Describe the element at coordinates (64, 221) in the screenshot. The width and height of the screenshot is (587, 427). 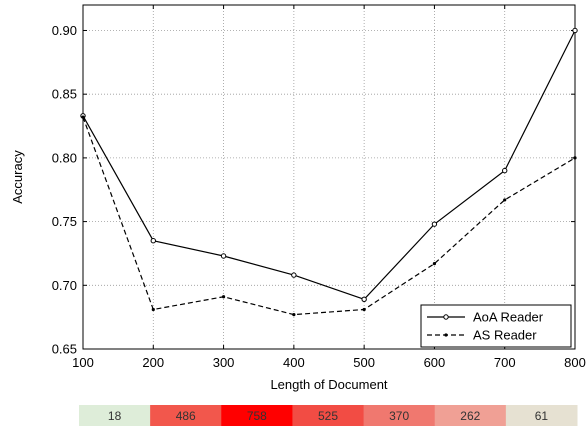
I see `y-tick-label: 0.75` at that location.